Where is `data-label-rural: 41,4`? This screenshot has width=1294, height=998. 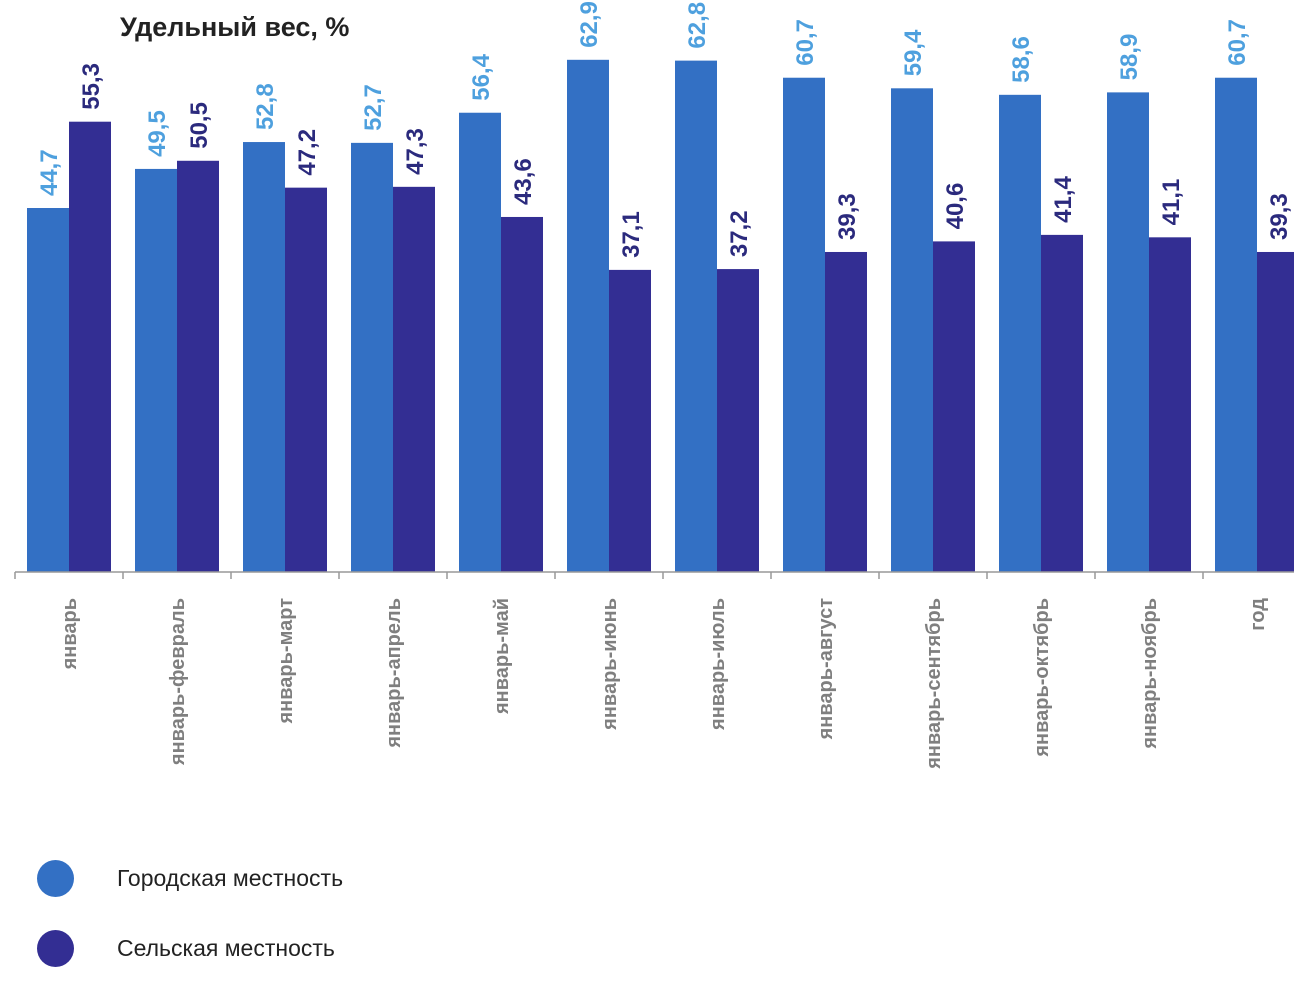 data-label-rural: 41,4 is located at coordinates (1063, 199).